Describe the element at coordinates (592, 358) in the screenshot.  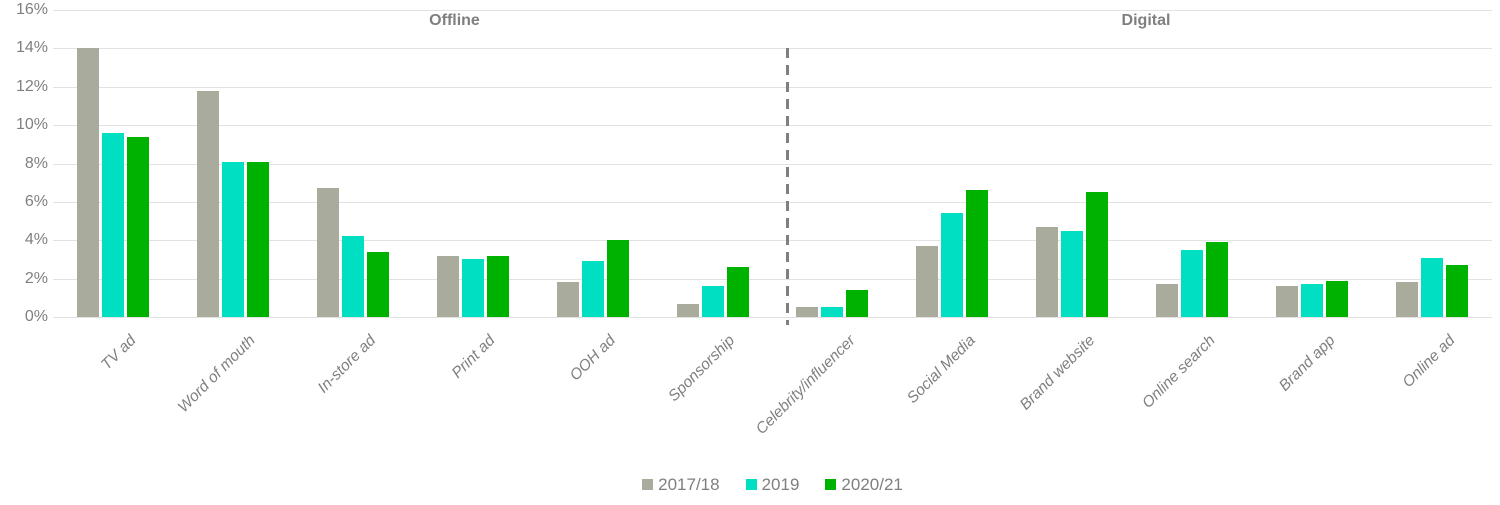
I see `x-axis-label: OOH ad` at that location.